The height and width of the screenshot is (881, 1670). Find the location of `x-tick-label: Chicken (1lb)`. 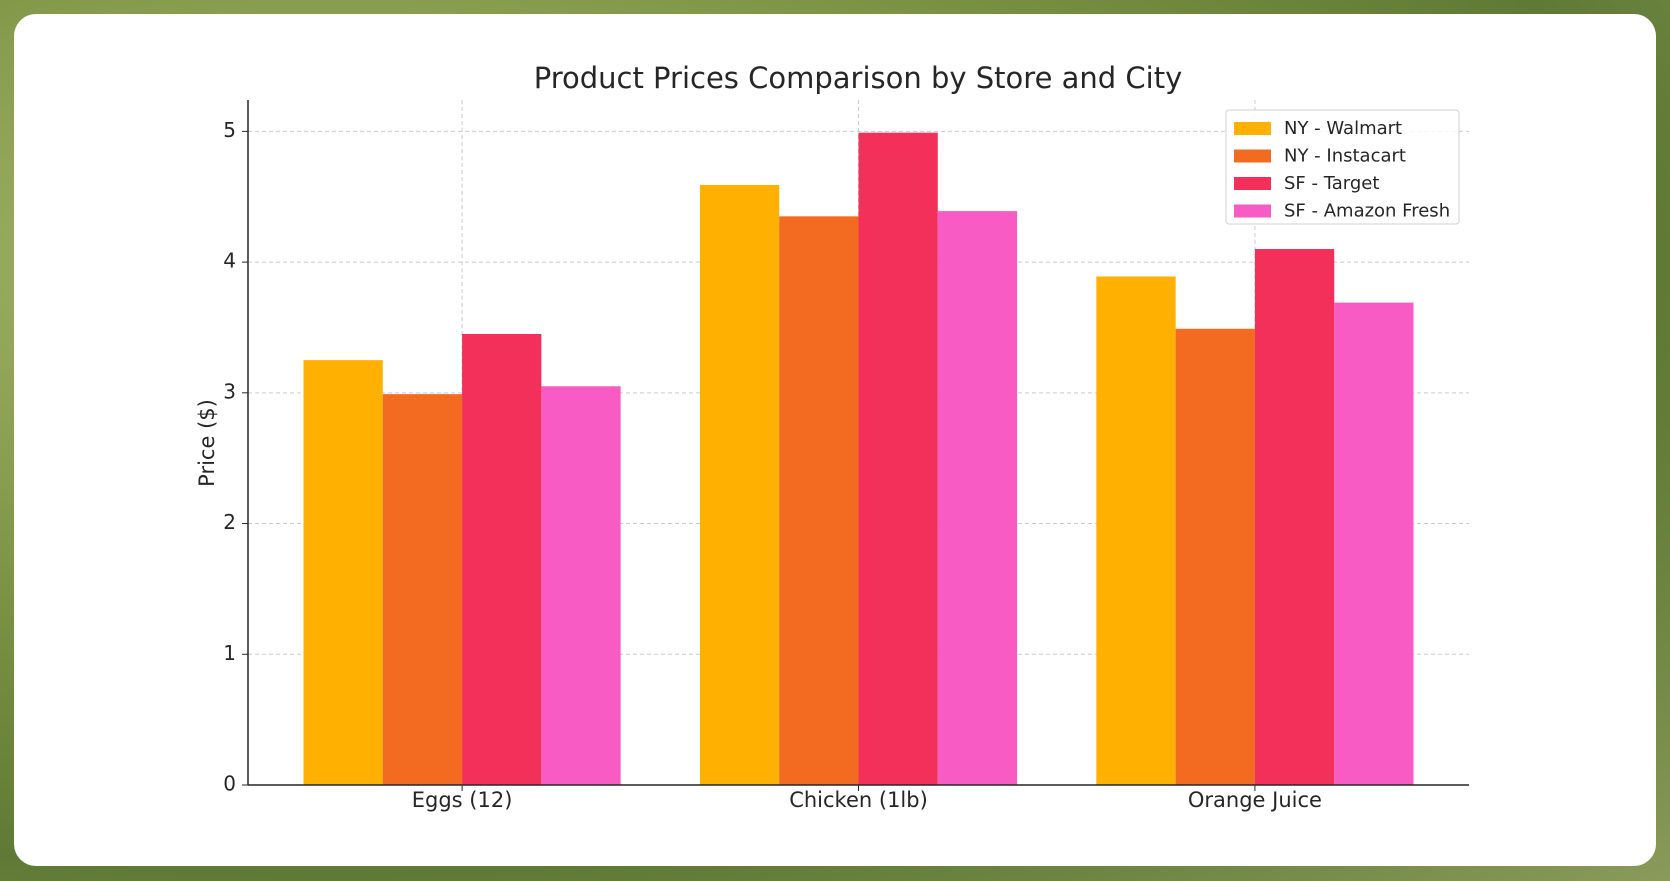

x-tick-label: Chicken (1lb) is located at coordinates (858, 800).